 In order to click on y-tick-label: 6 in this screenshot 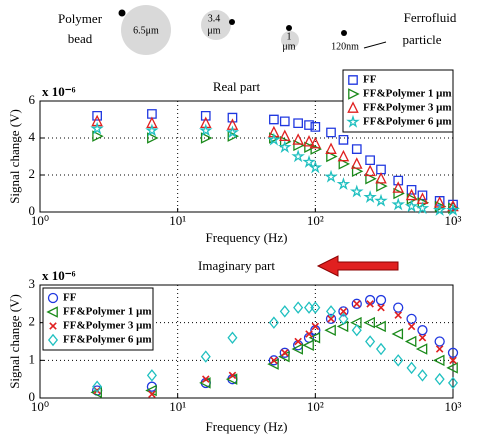, I will do `click(32, 99)`.